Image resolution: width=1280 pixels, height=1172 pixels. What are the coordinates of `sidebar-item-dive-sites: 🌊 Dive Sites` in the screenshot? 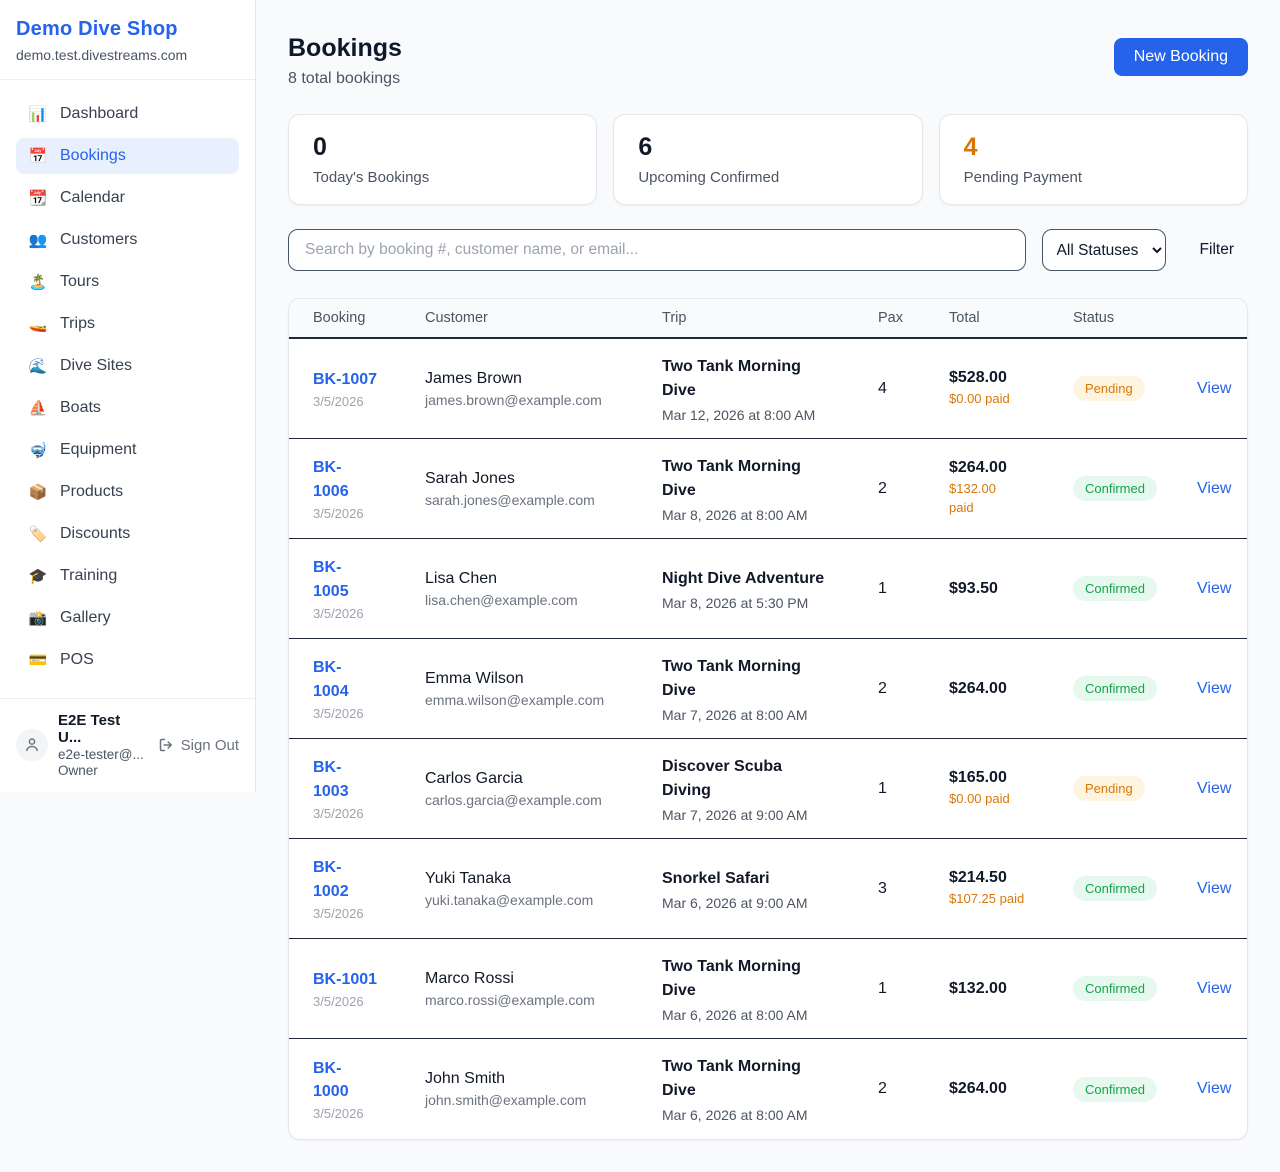 It's located at (127, 366).